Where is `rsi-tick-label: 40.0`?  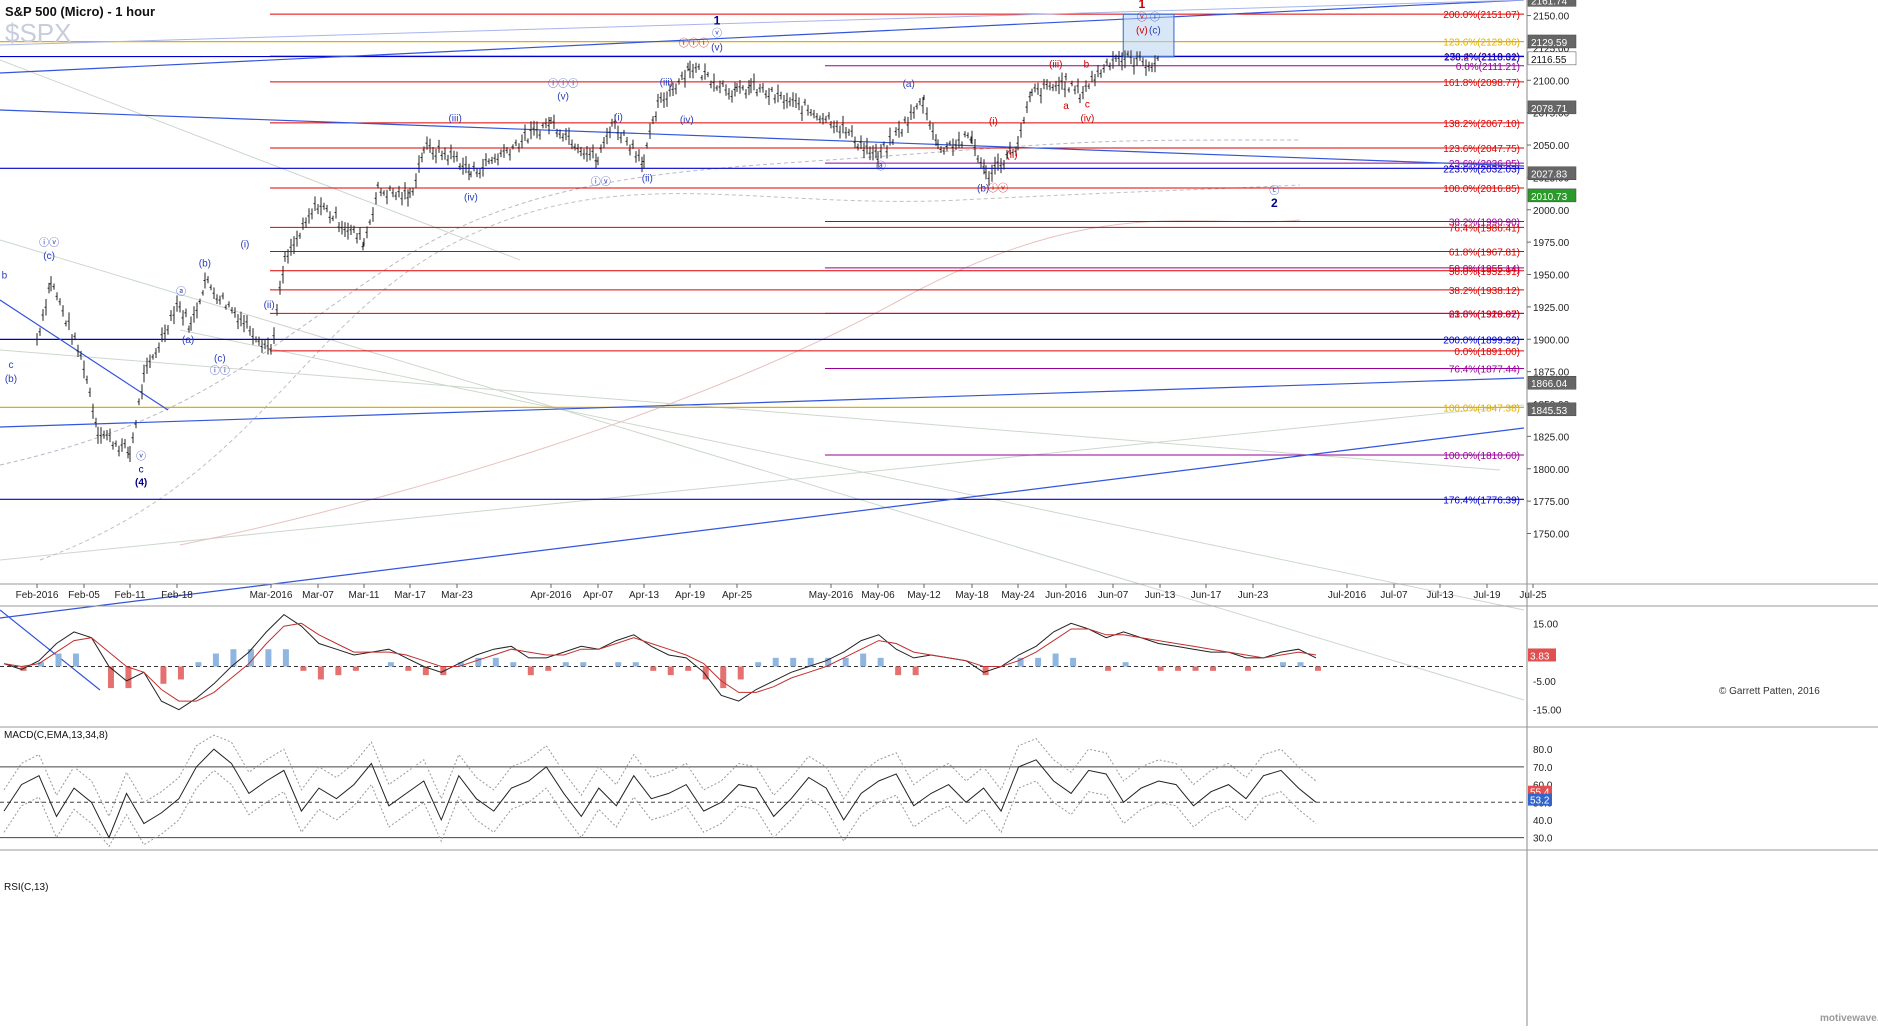
rsi-tick-label: 40.0 is located at coordinates (1543, 821).